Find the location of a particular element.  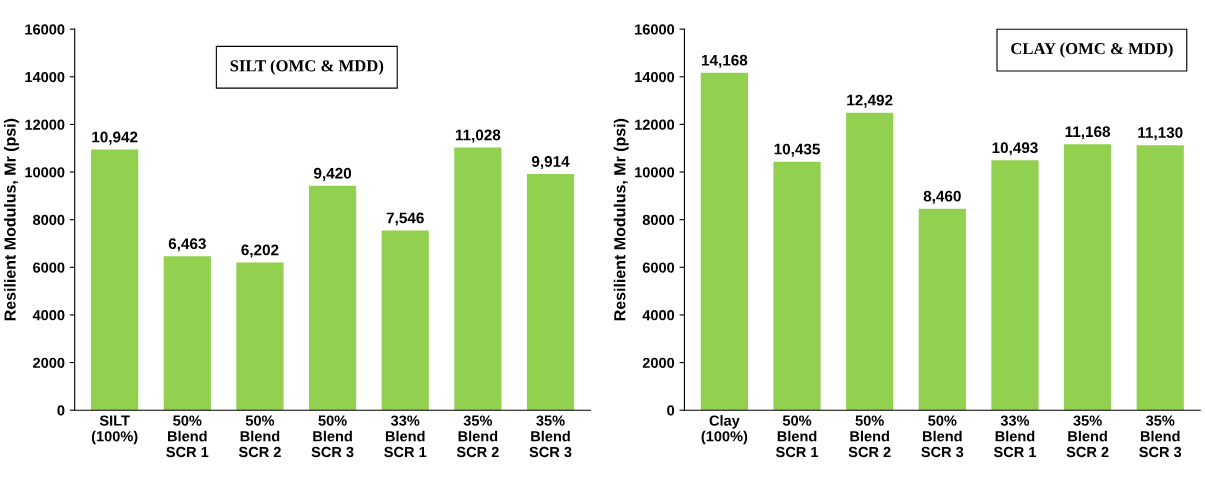

data-label: 6,202 is located at coordinates (260, 251).